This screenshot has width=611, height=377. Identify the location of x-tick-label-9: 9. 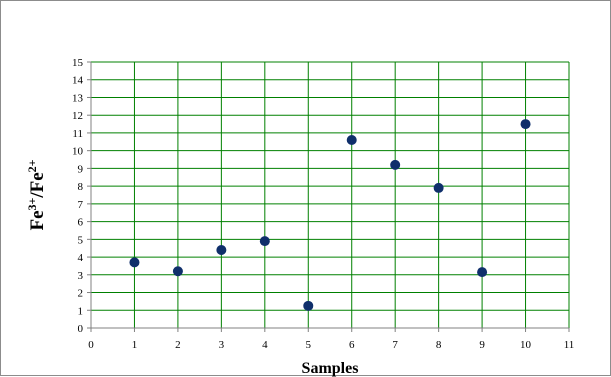
(482, 345).